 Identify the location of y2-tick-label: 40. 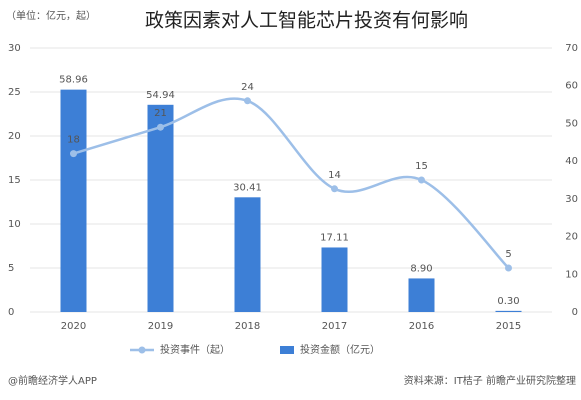
(571, 161).